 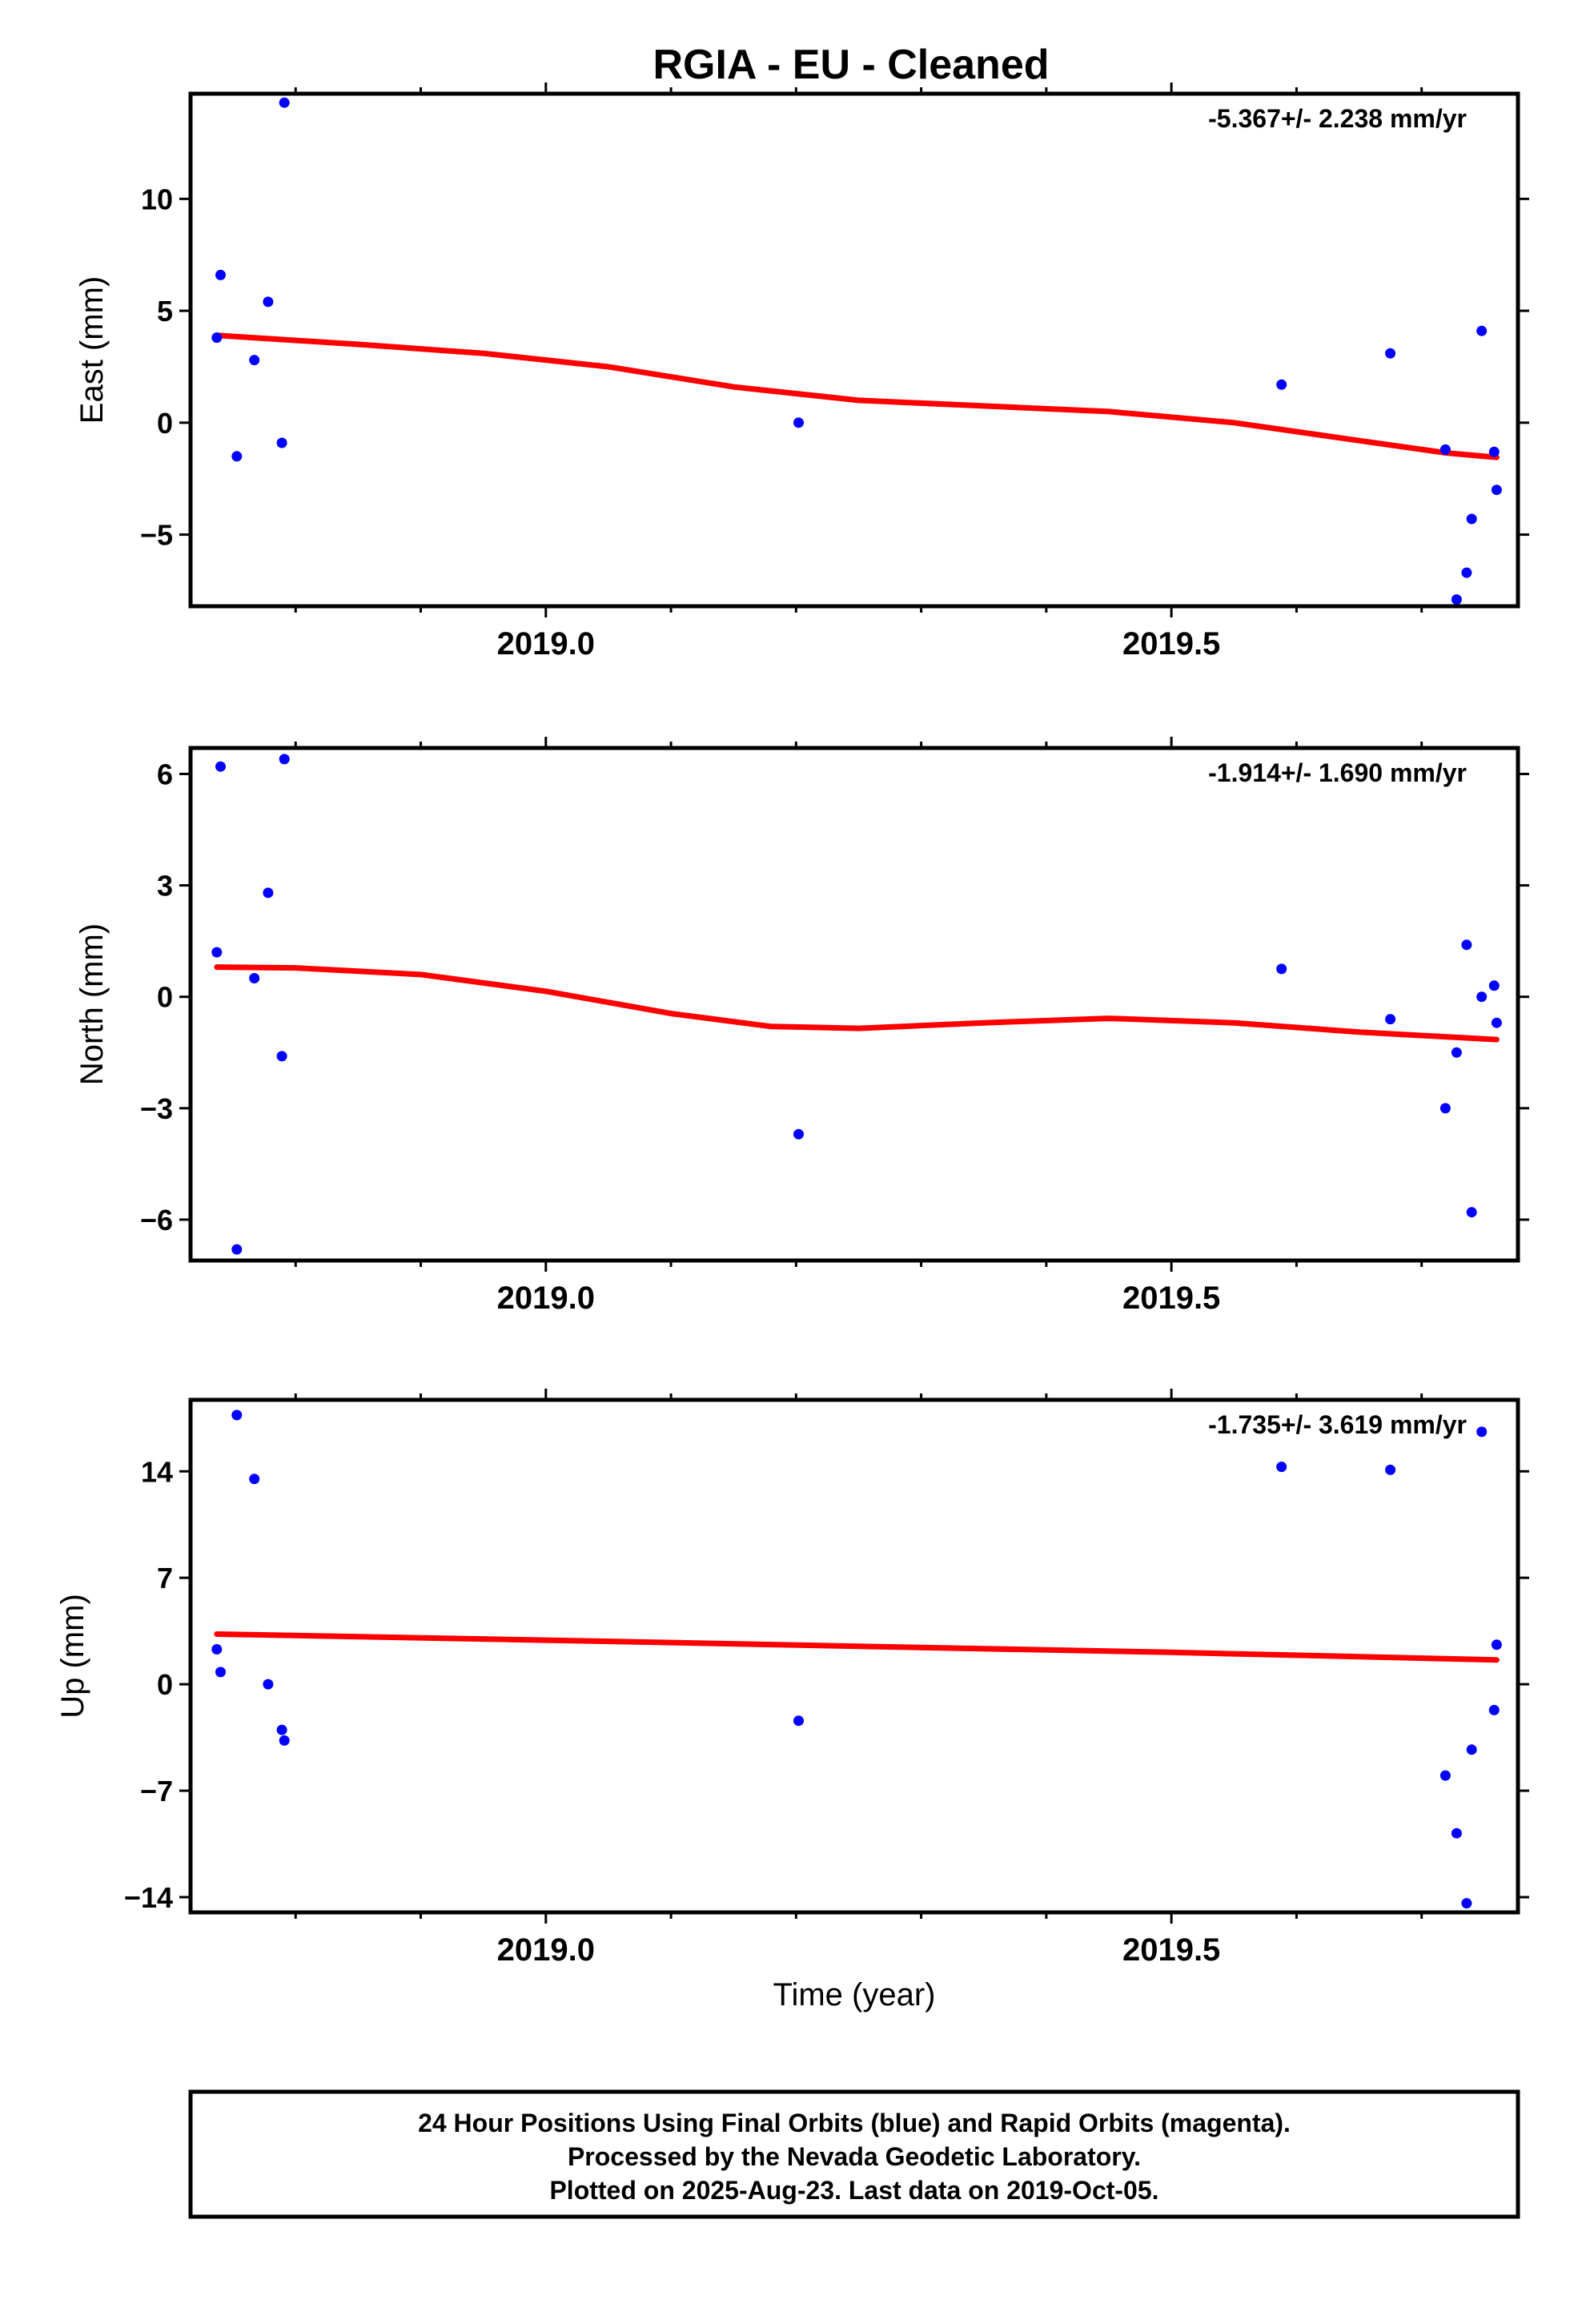 I want to click on north-rate-annotation: -1.914+/- 1.690 mm/yr, so click(x=1337, y=772).